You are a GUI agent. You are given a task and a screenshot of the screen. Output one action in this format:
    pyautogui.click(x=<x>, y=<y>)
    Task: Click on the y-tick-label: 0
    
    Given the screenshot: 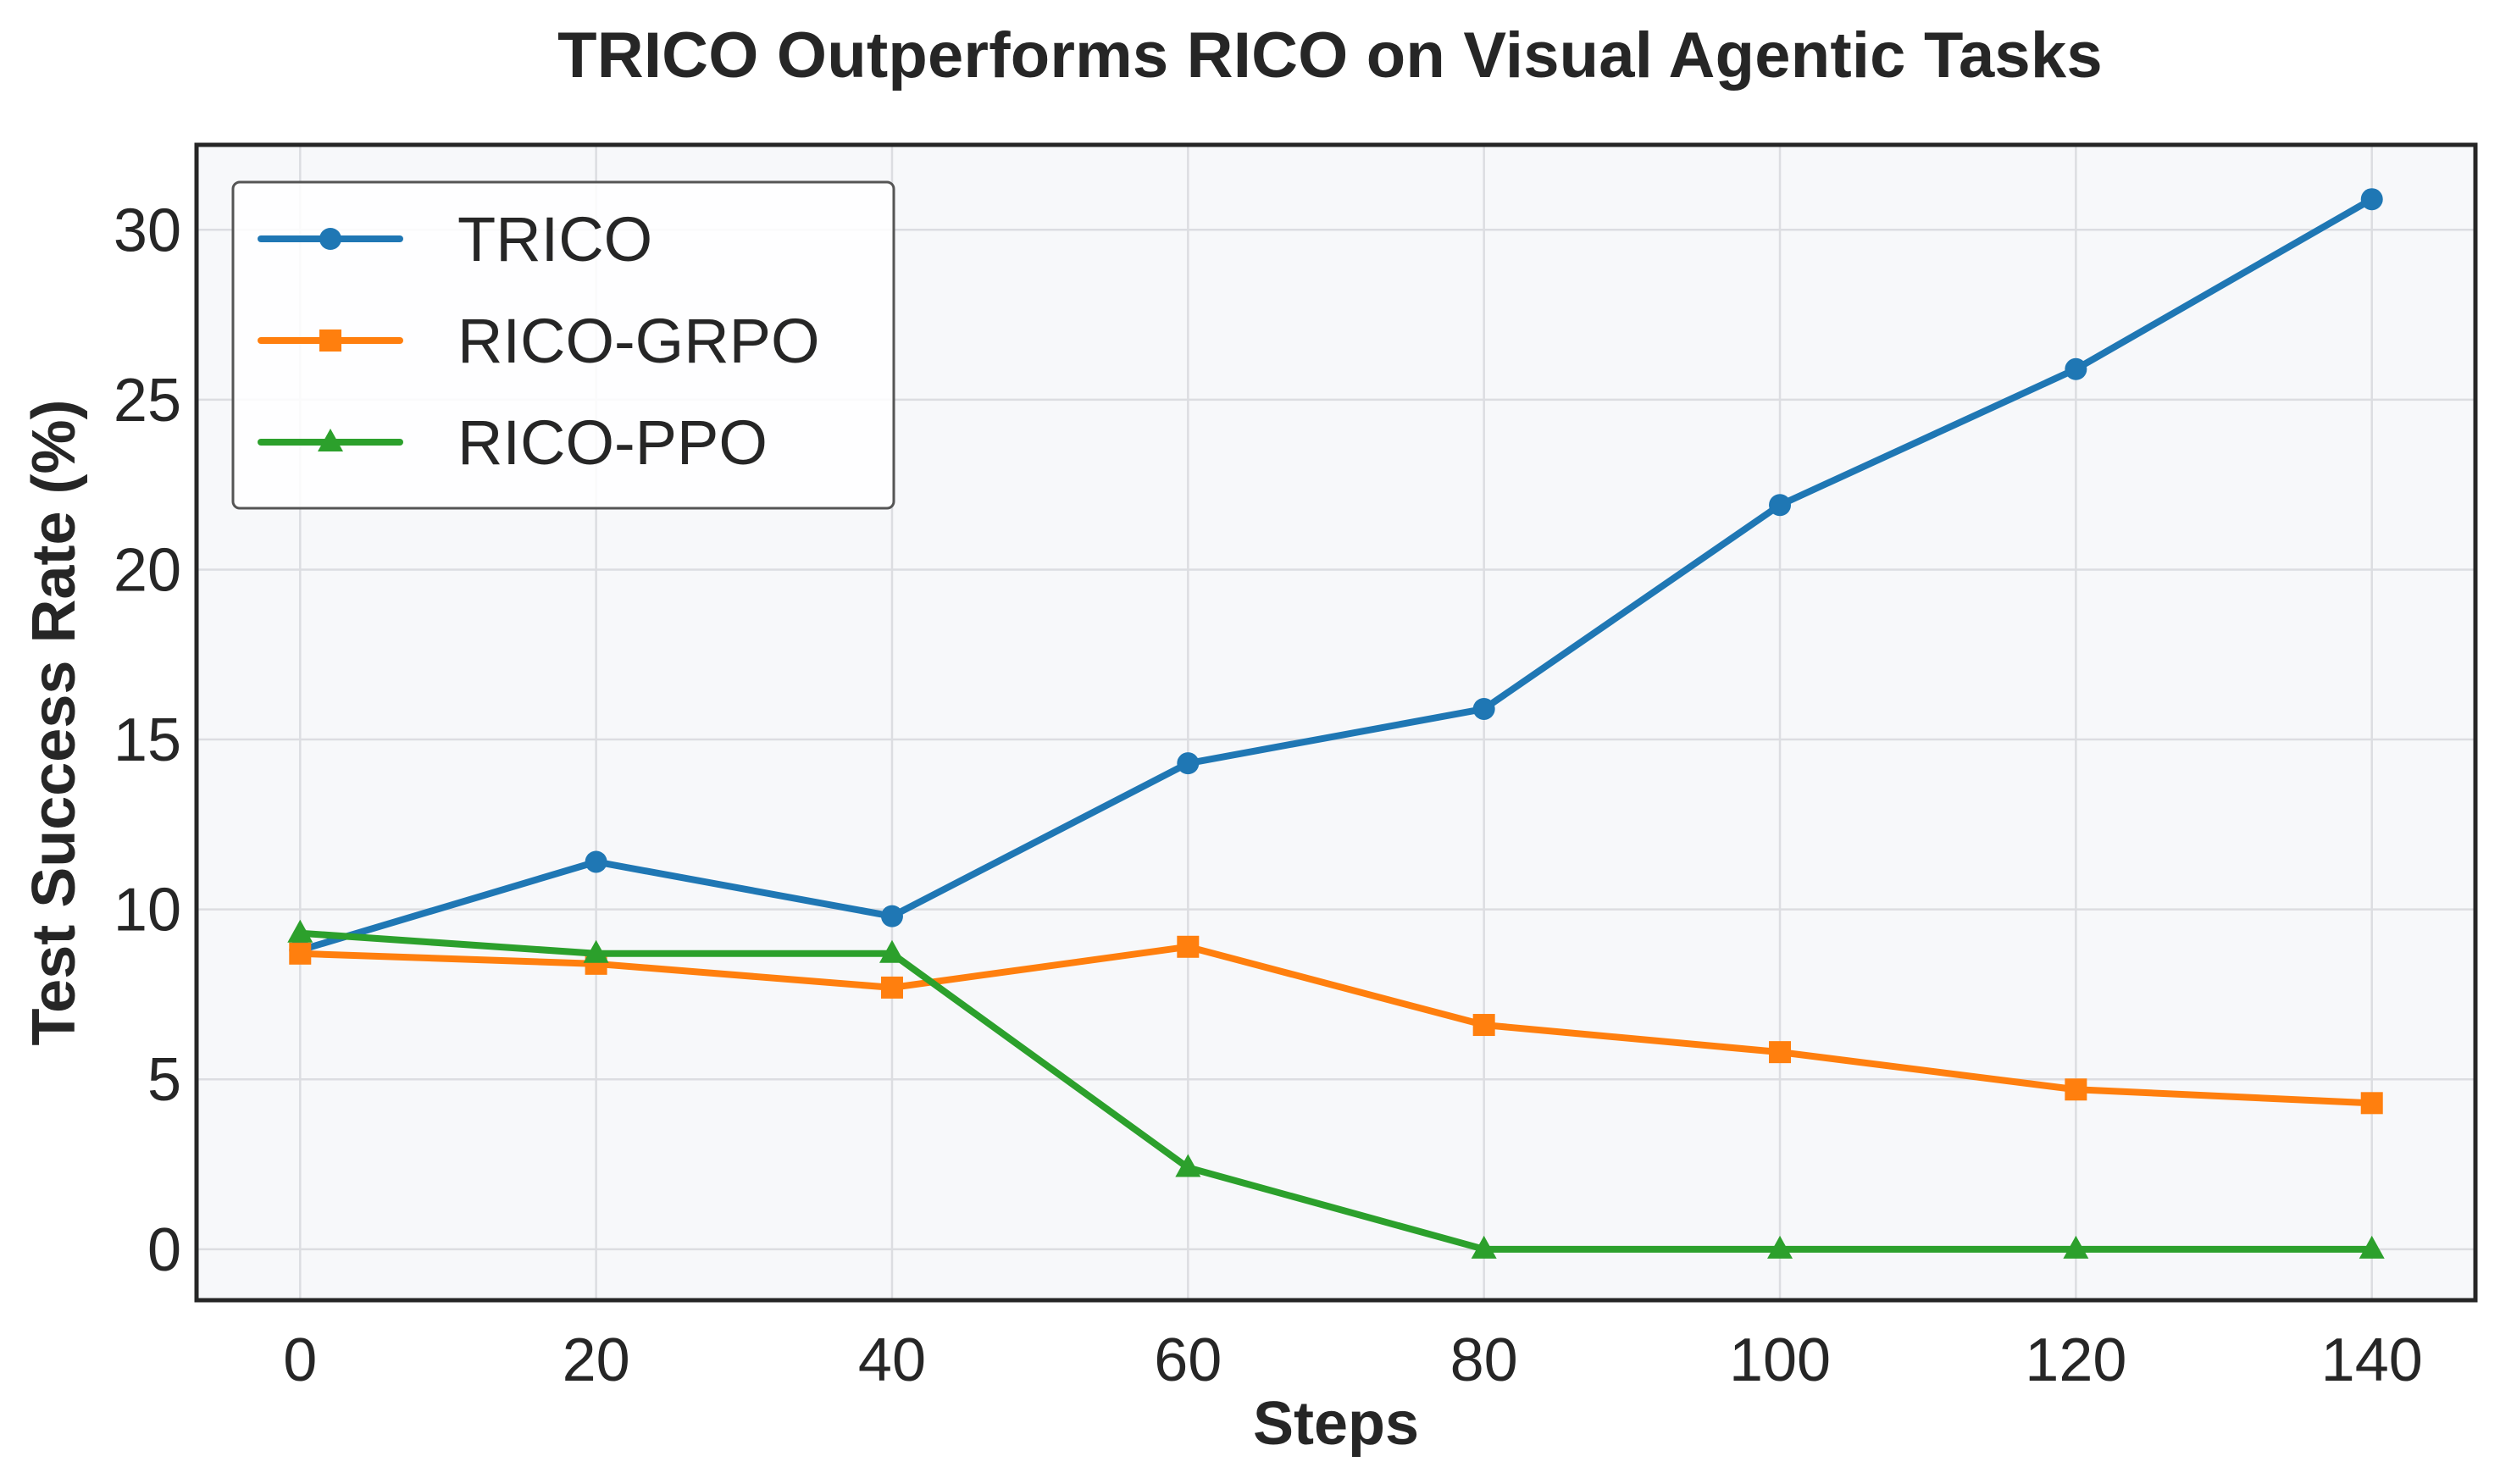 What is the action you would take?
    pyautogui.click(x=164, y=1250)
    